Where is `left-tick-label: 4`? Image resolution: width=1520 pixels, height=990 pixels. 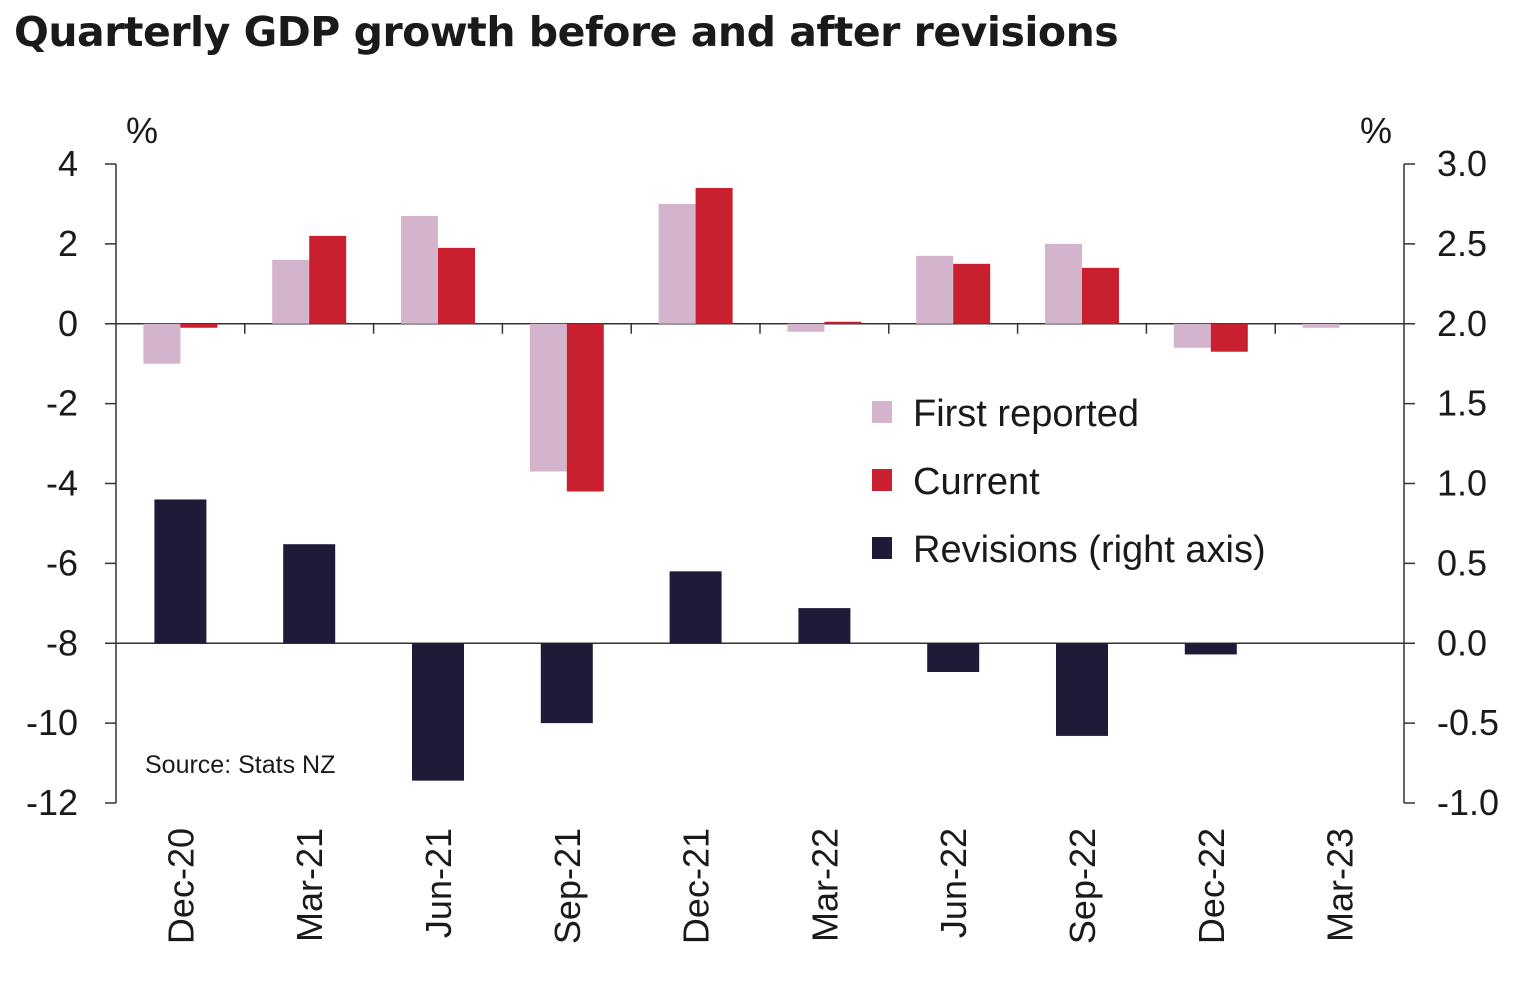
left-tick-label: 4 is located at coordinates (68, 163).